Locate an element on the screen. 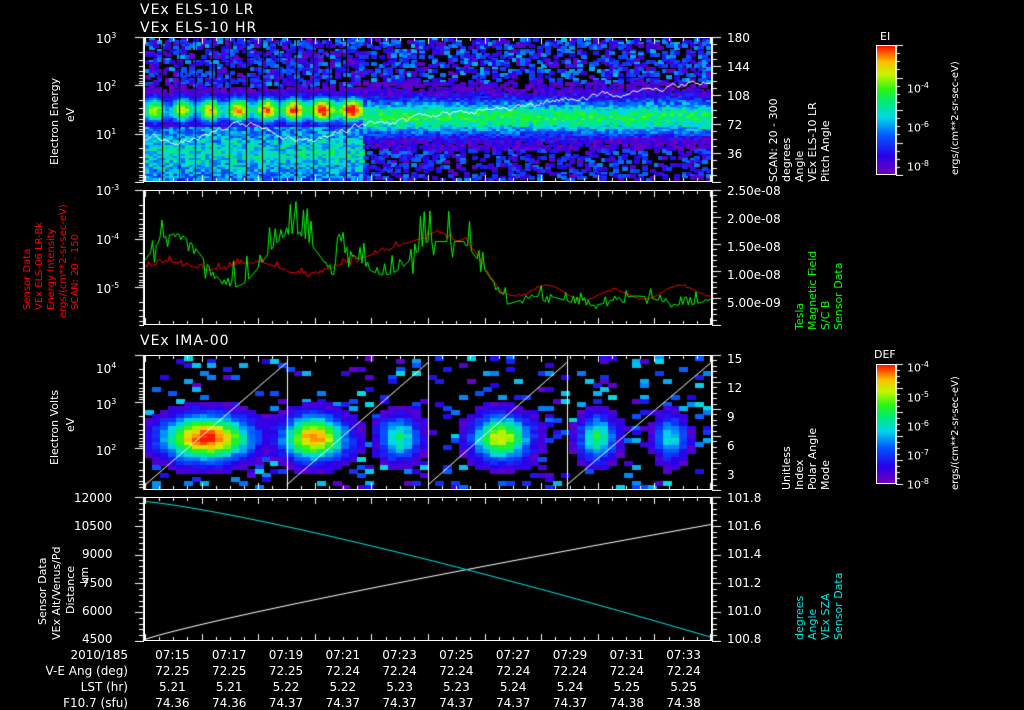  table-cell-r0-c7: 72.24 is located at coordinates (570, 671).